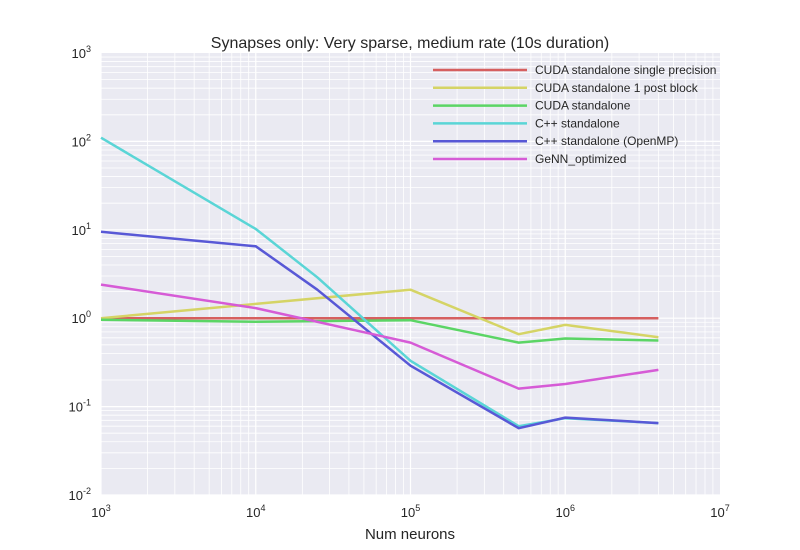 The image size is (800, 550). What do you see at coordinates (606, 141) in the screenshot?
I see `legend-label: C++ standalone (OpenMP)` at bounding box center [606, 141].